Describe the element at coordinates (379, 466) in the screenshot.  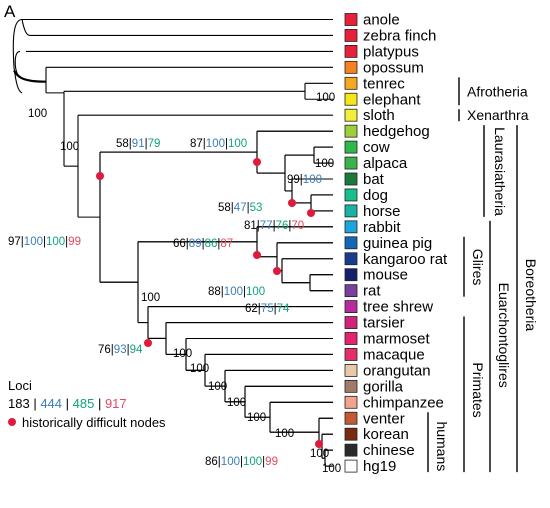
I see `taxon-label: hg19` at that location.